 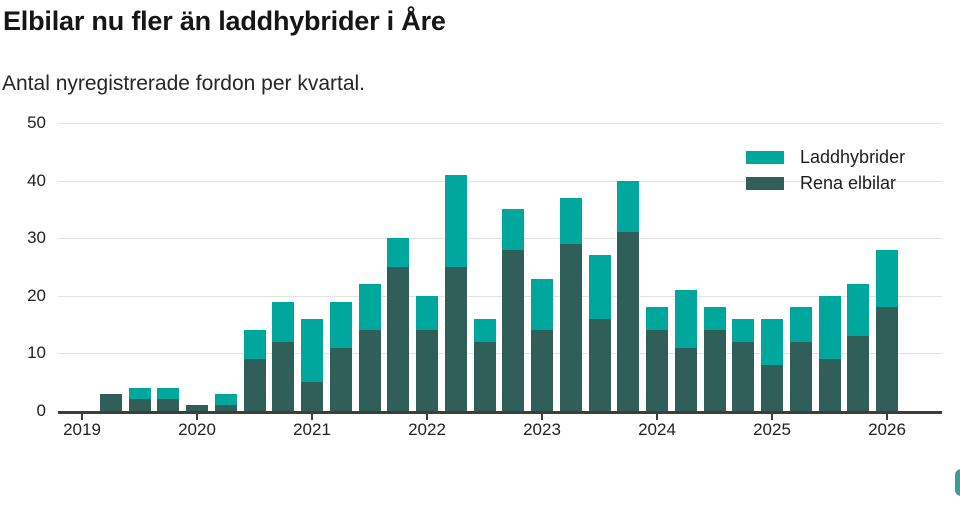 I want to click on bar-laddhybrider-2026-Q1, so click(x=887, y=278).